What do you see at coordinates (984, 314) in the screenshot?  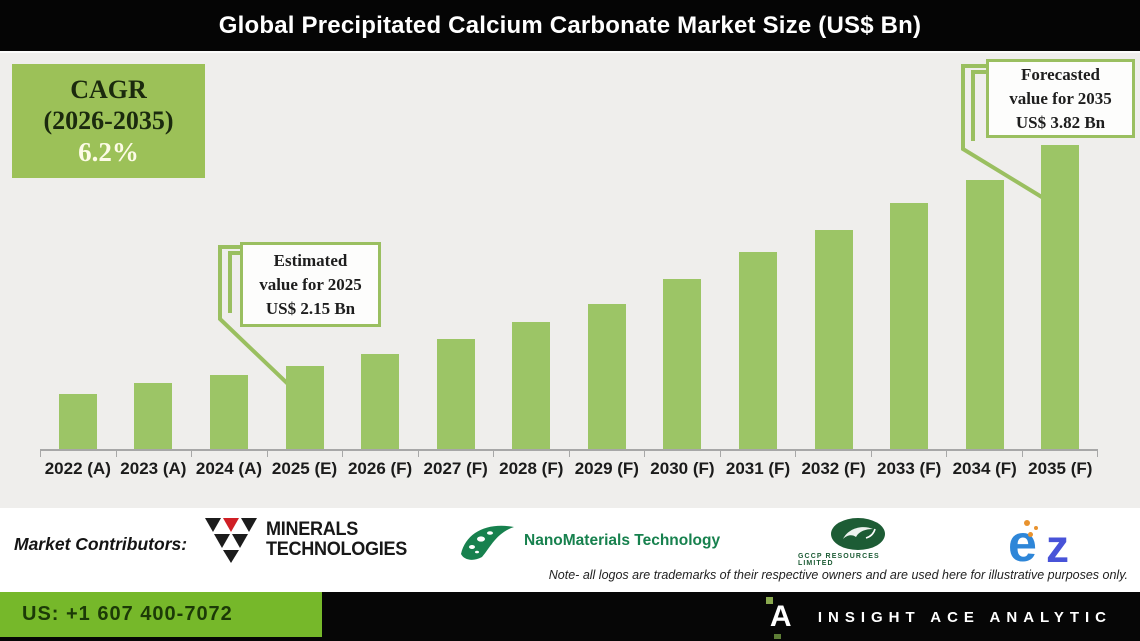 I see `bar-2034` at bounding box center [984, 314].